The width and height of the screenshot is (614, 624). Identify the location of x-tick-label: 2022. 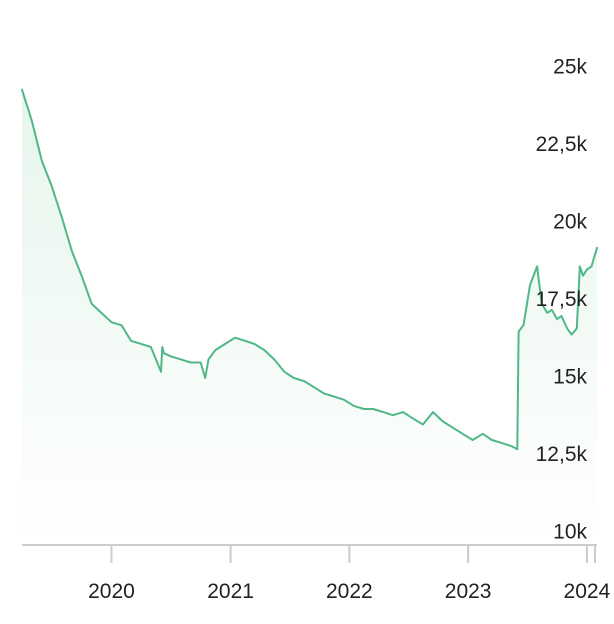
(349, 591).